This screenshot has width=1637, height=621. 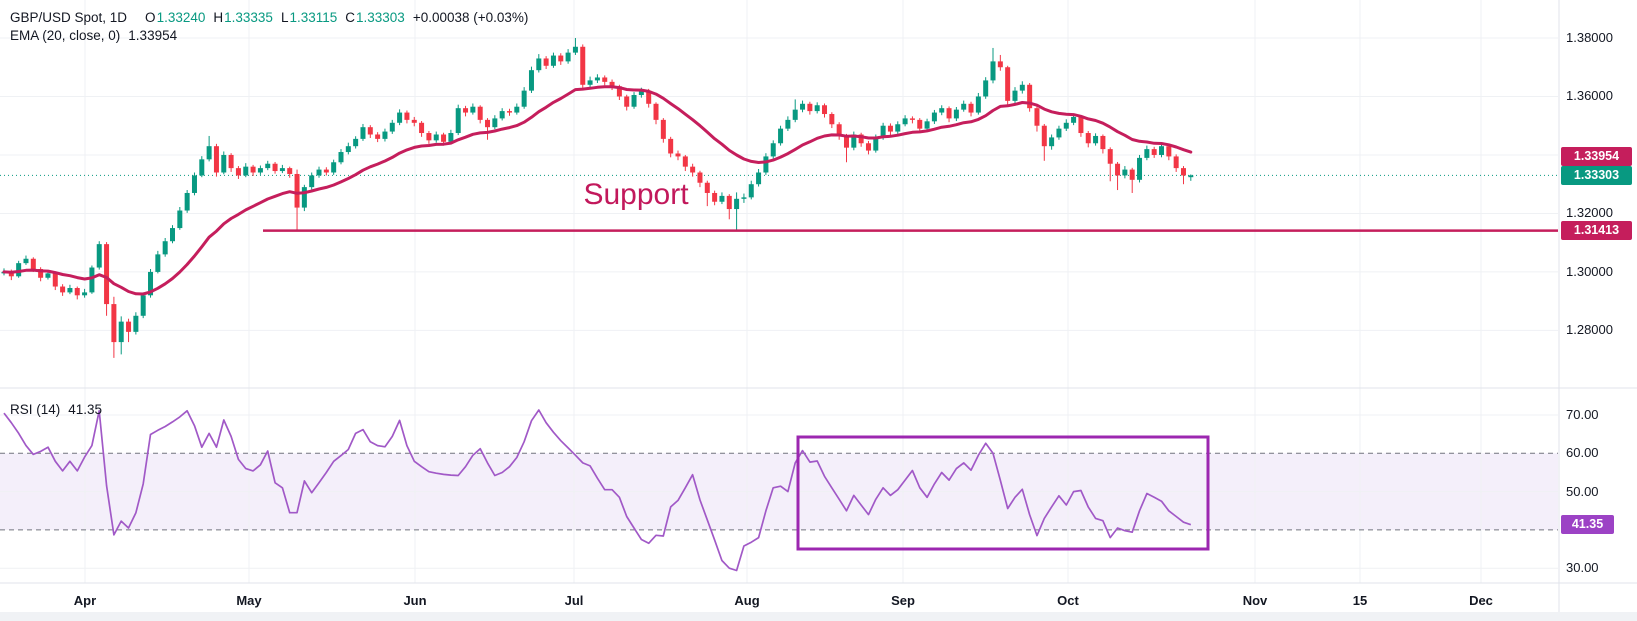 I want to click on support-annotation: Support, so click(x=636, y=194).